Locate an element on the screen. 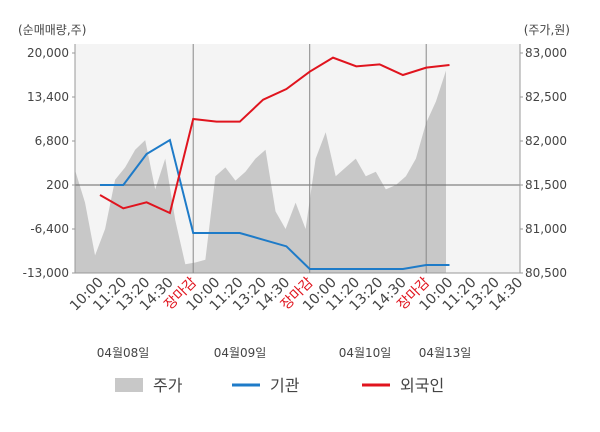 This screenshot has width=600, height=432. y-axis-label: (순매매량,주) is located at coordinates (52, 30).